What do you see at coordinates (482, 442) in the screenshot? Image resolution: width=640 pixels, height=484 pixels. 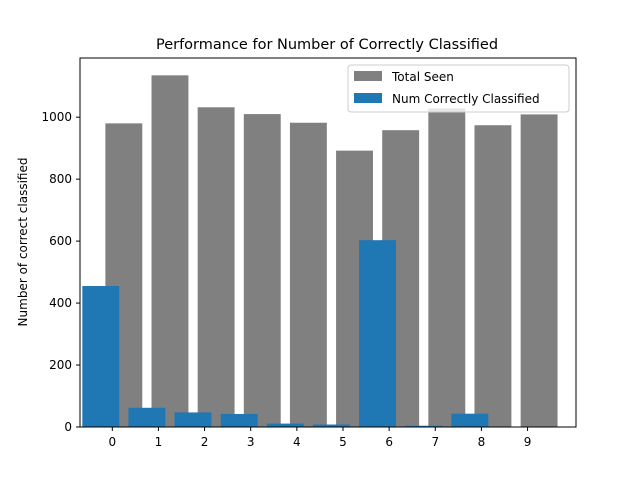 I see `x-tick-label: 8` at bounding box center [482, 442].